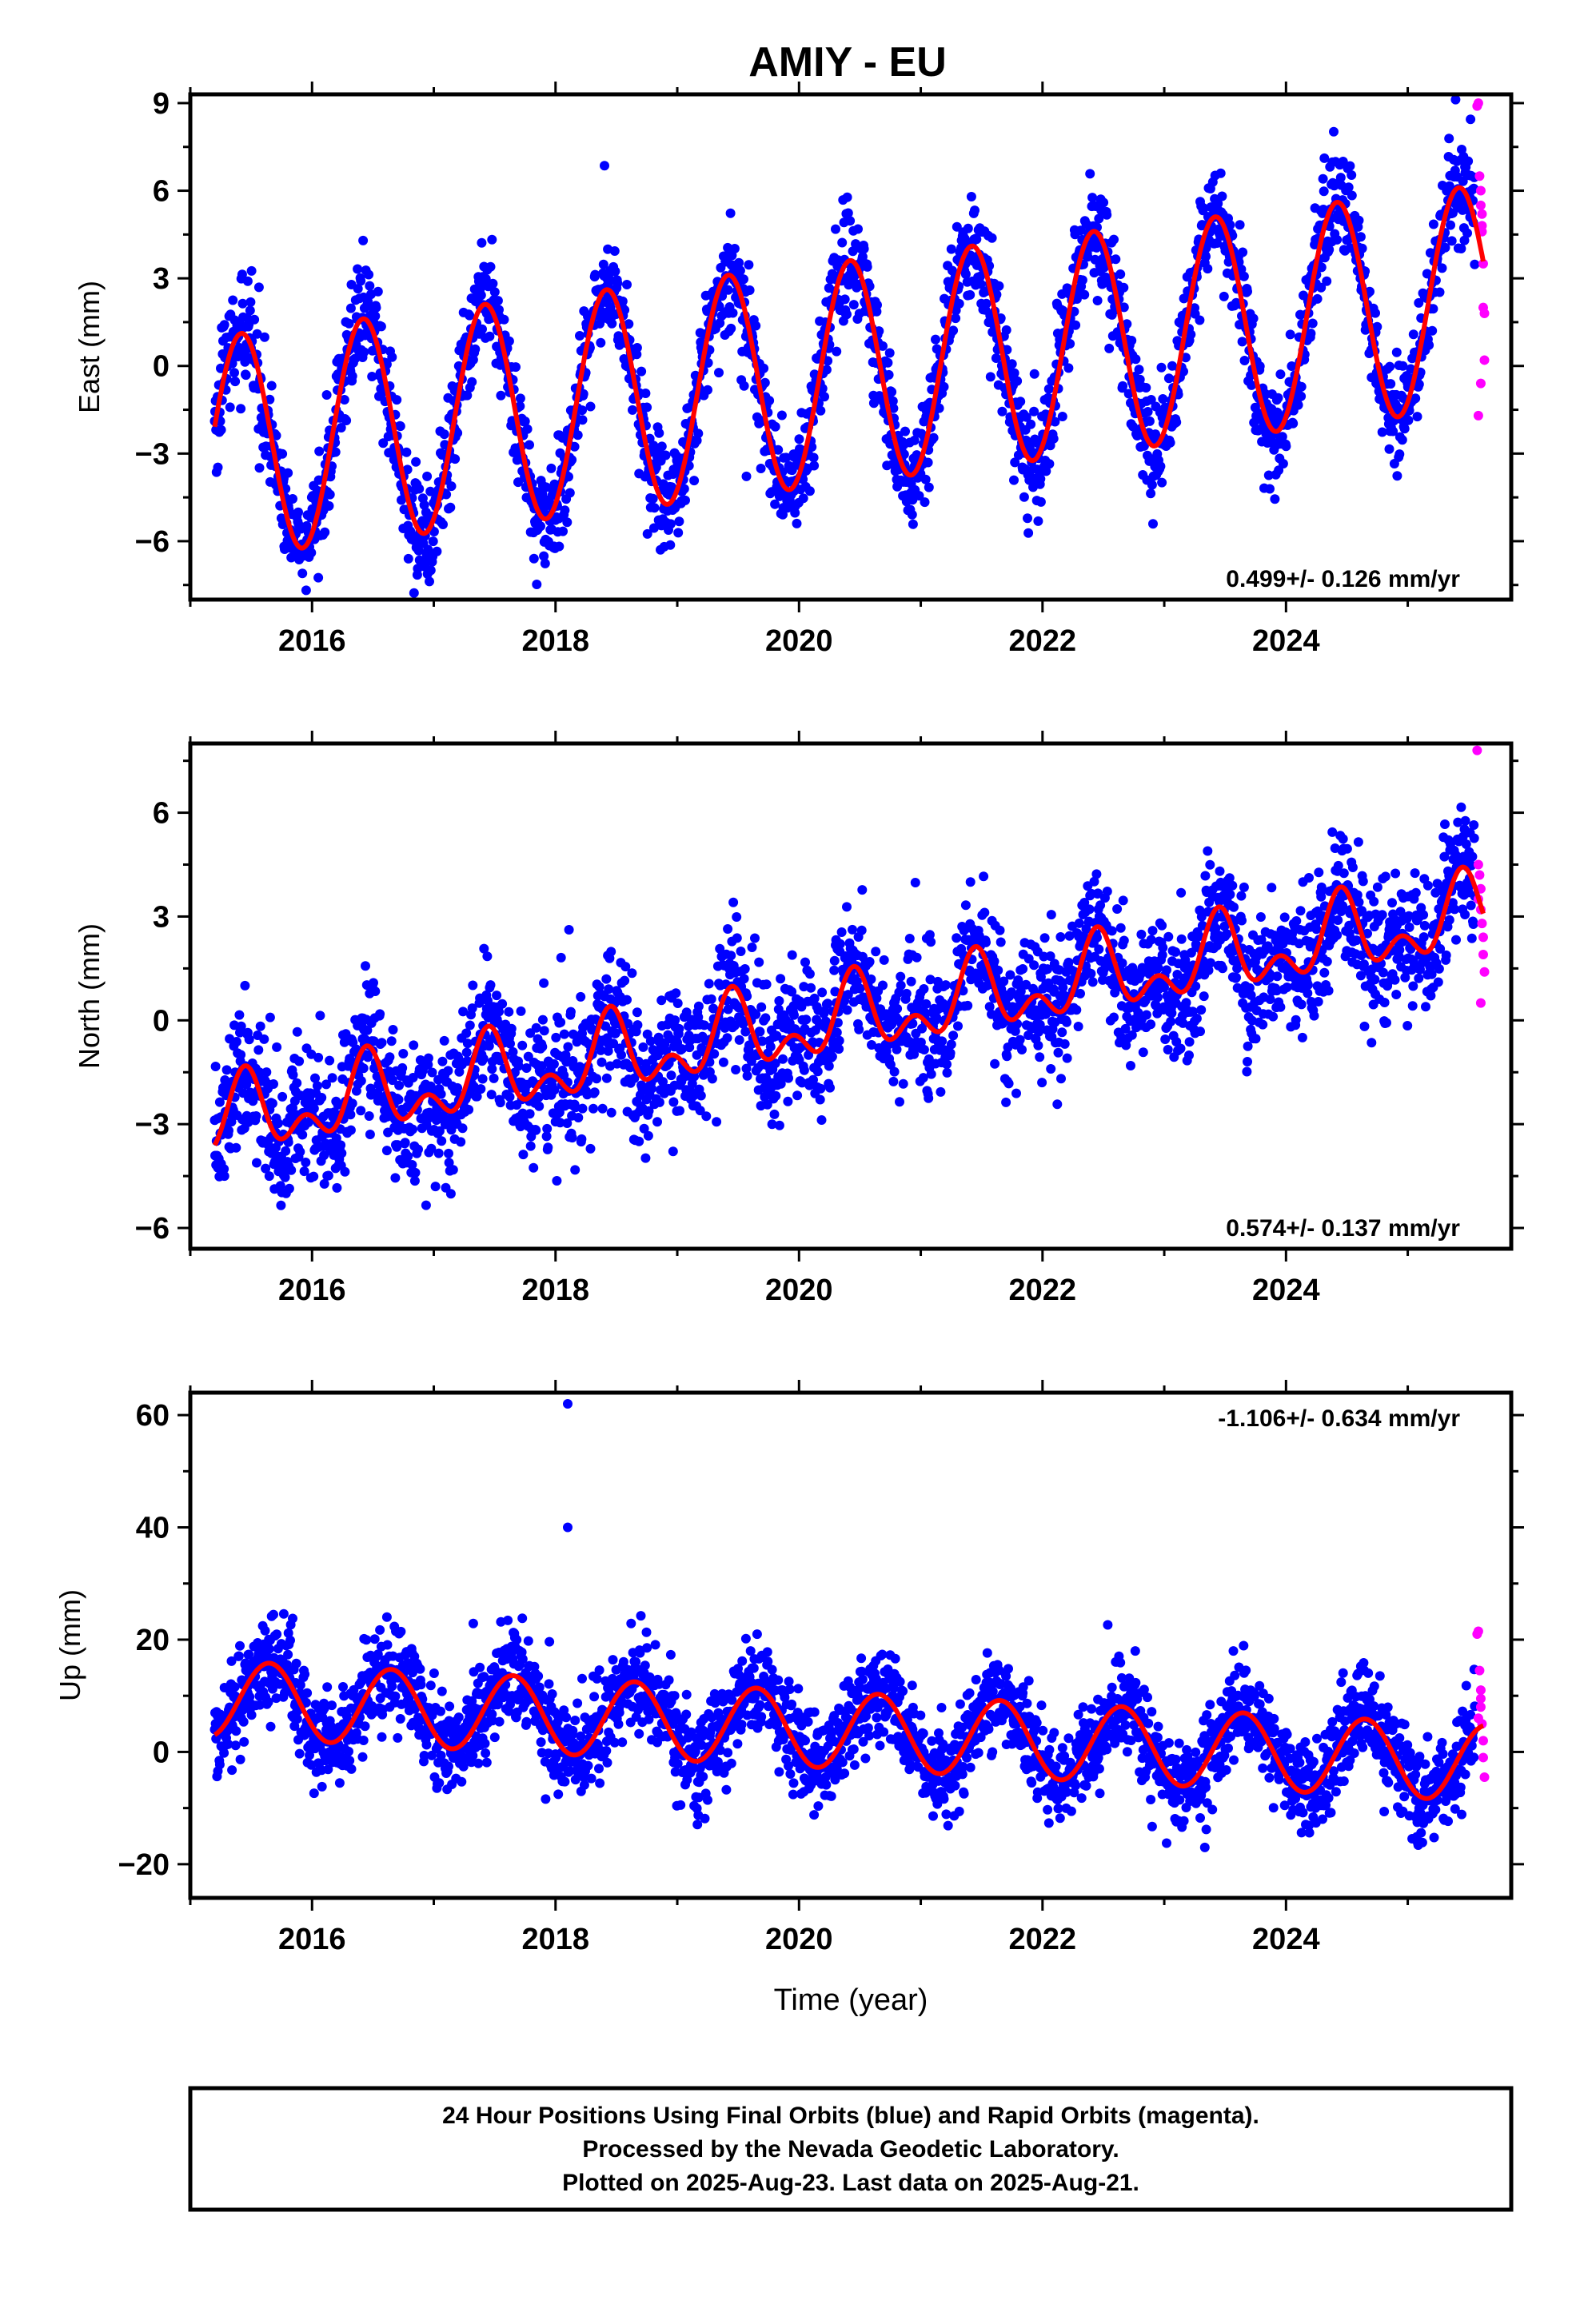  What do you see at coordinates (847, 62) in the screenshot?
I see `chart-title: AMIY - EU` at bounding box center [847, 62].